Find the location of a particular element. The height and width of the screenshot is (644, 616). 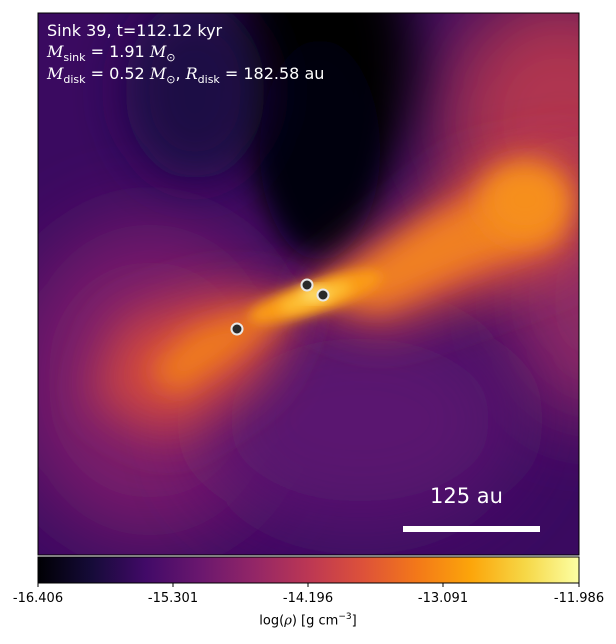

sink-title: Sink 39, t=112.12 kyr is located at coordinates (135, 30).